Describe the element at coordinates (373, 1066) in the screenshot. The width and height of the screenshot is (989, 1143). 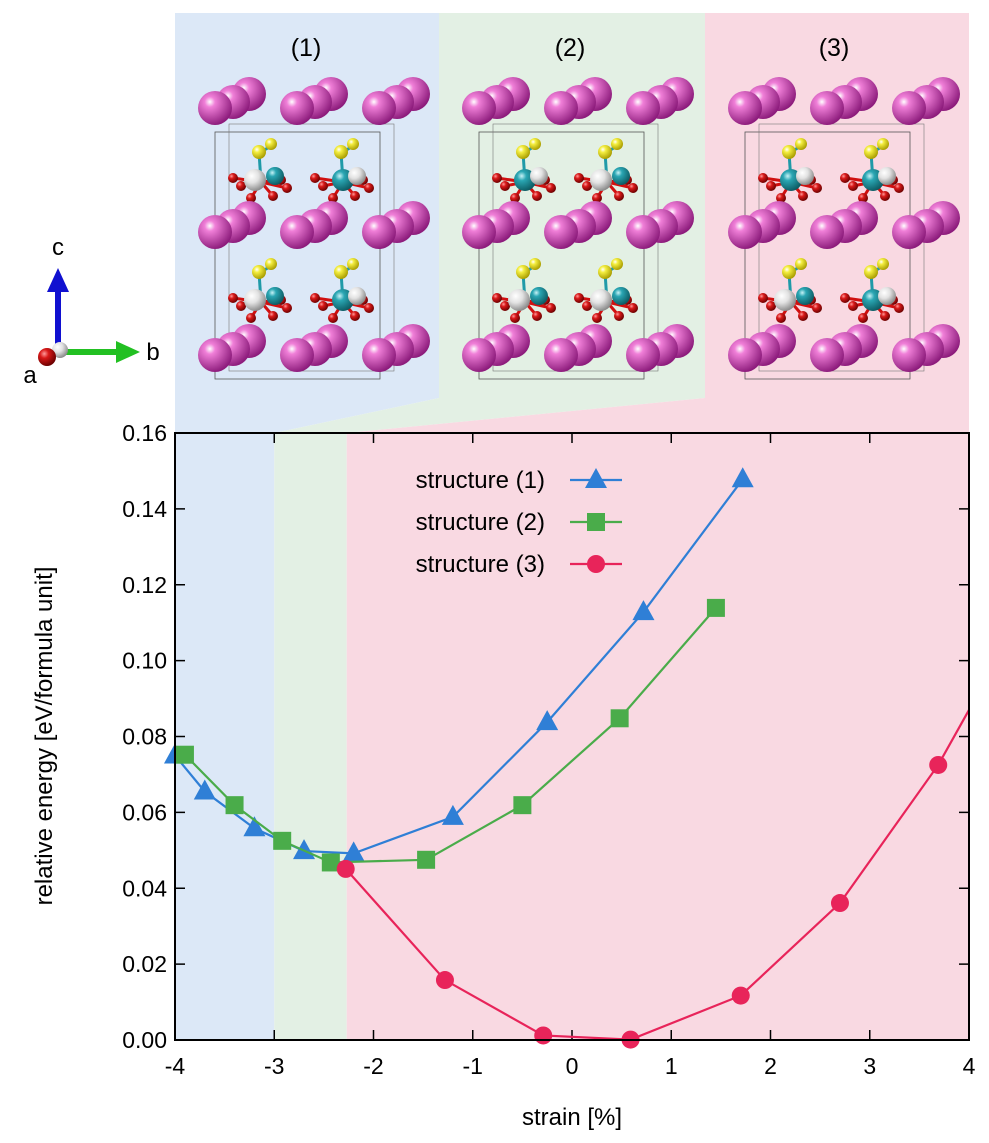
I see `x-tick-label: -2` at that location.